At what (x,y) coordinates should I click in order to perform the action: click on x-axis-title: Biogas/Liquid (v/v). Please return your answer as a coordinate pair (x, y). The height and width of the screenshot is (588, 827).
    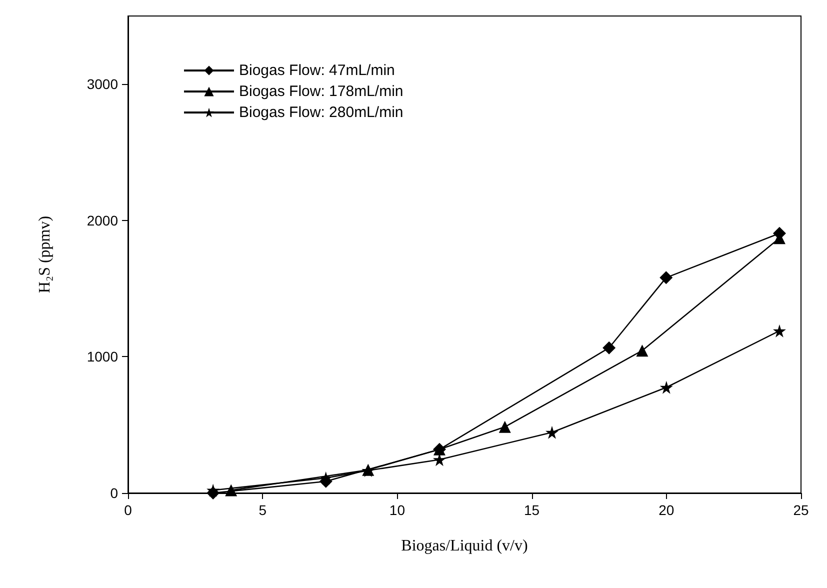
    Looking at the image, I should click on (464, 546).